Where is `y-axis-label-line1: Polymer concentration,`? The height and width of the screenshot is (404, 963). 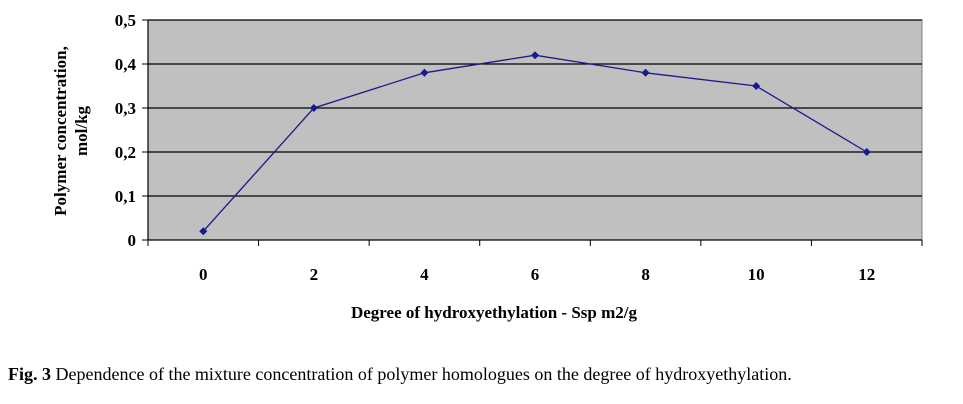 y-axis-label-line1: Polymer concentration, is located at coordinates (60, 131).